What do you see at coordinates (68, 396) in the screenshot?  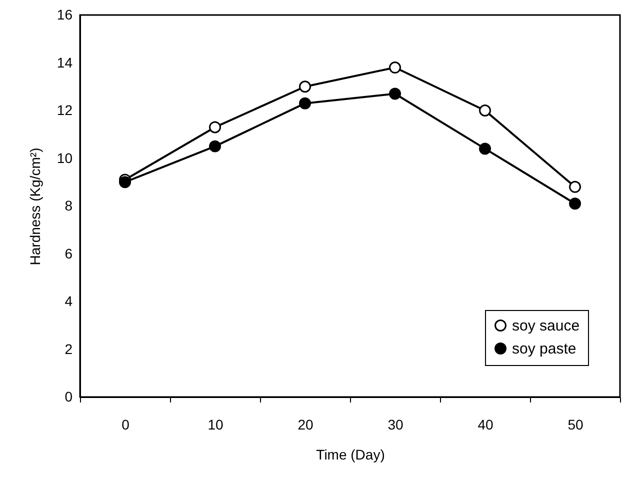 I see `y-tick-label: 0` at bounding box center [68, 396].